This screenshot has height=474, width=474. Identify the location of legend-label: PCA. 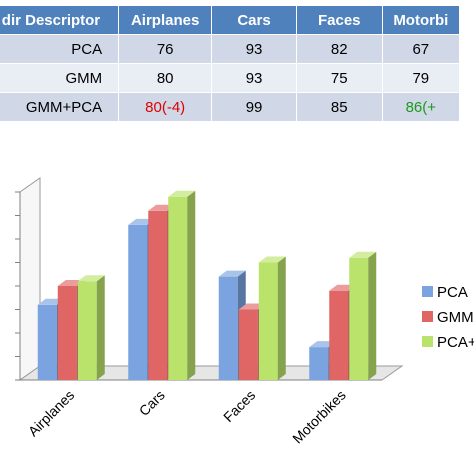
(452, 292).